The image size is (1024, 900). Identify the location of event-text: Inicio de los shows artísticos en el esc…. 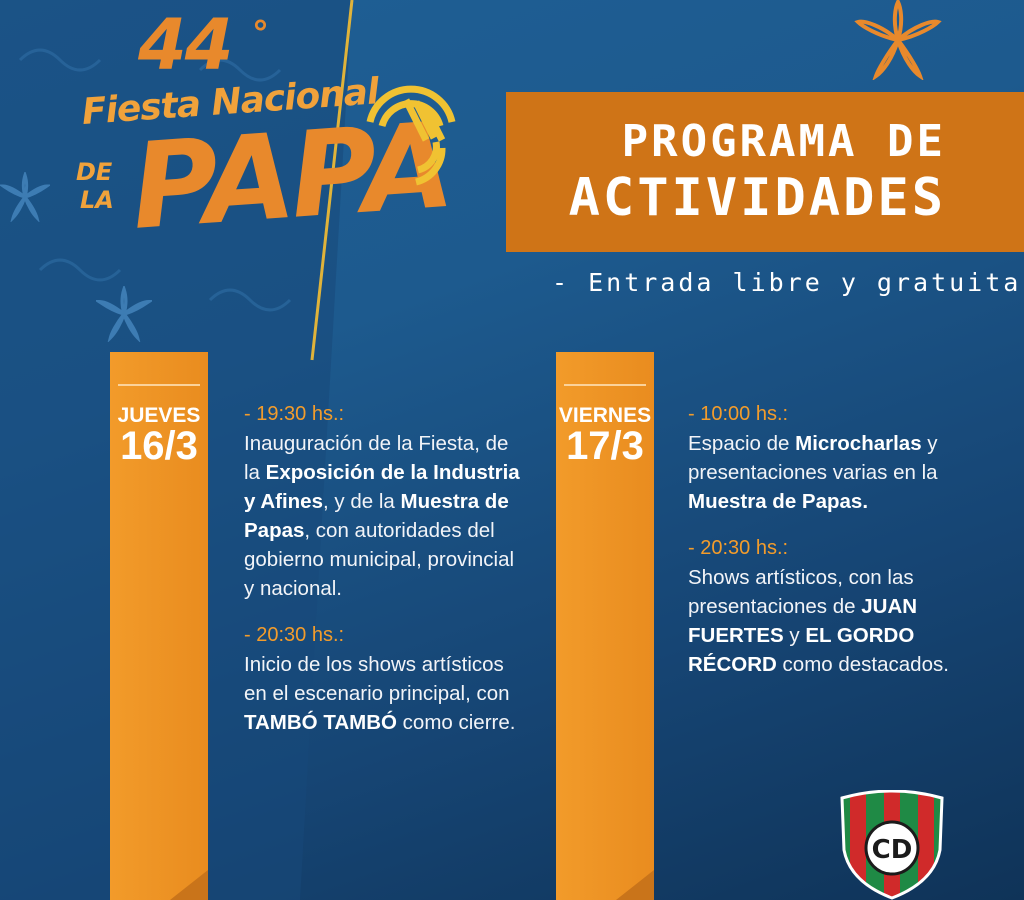
(377, 679).